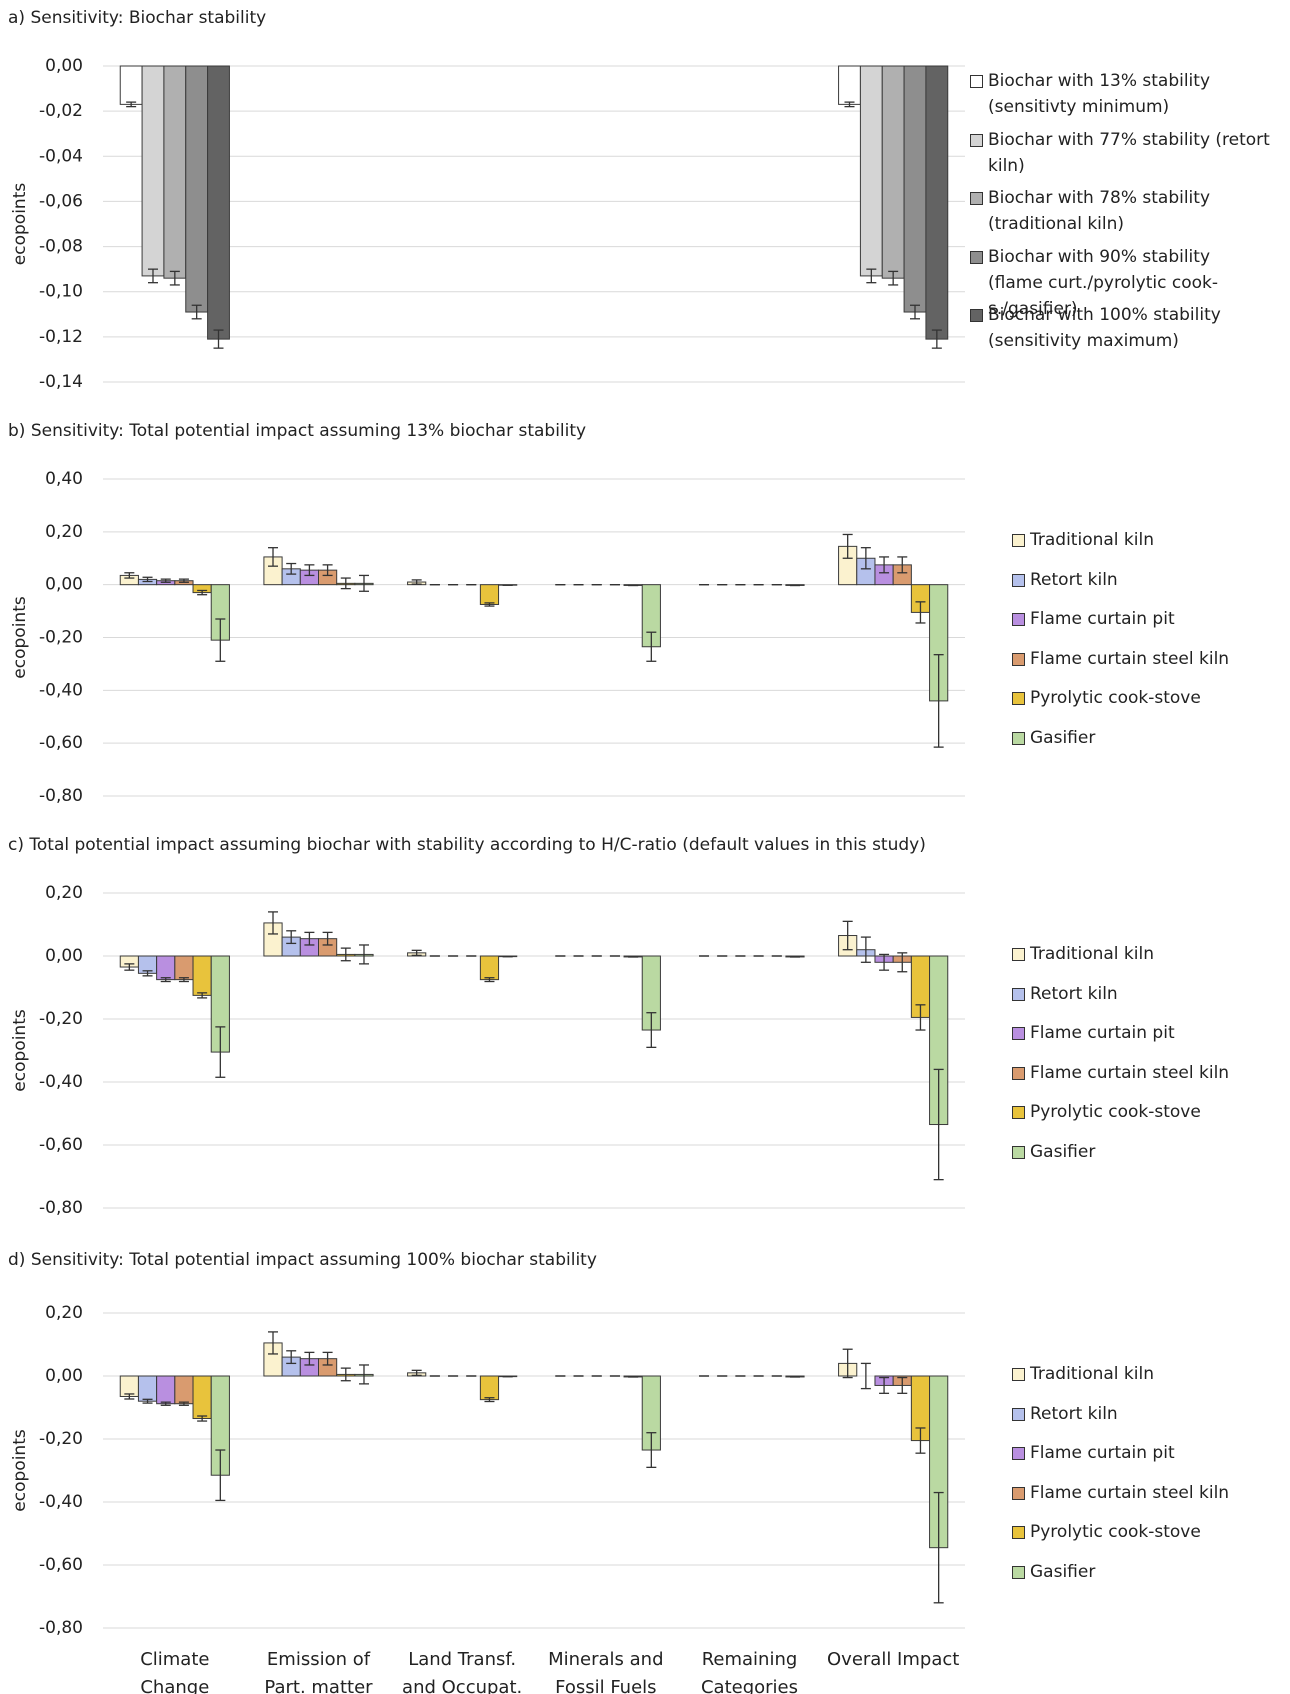  Describe the element at coordinates (606, 1671) in the screenshot. I see `x-tick-label: Minerals and Fossil Fuels` at that location.